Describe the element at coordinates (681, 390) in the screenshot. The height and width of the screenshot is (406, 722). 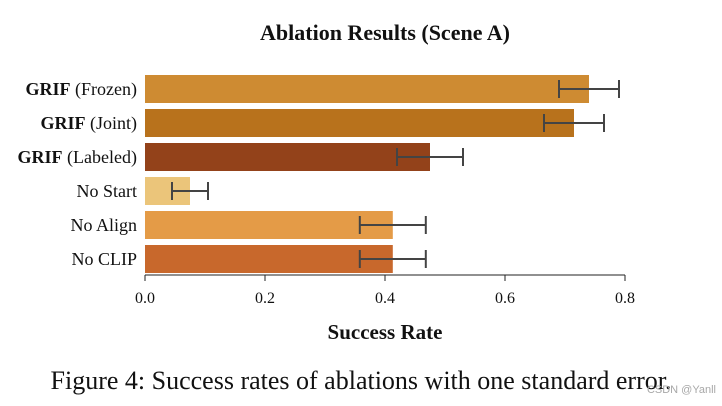
I see `watermark: CSDN @Yanll` at that location.